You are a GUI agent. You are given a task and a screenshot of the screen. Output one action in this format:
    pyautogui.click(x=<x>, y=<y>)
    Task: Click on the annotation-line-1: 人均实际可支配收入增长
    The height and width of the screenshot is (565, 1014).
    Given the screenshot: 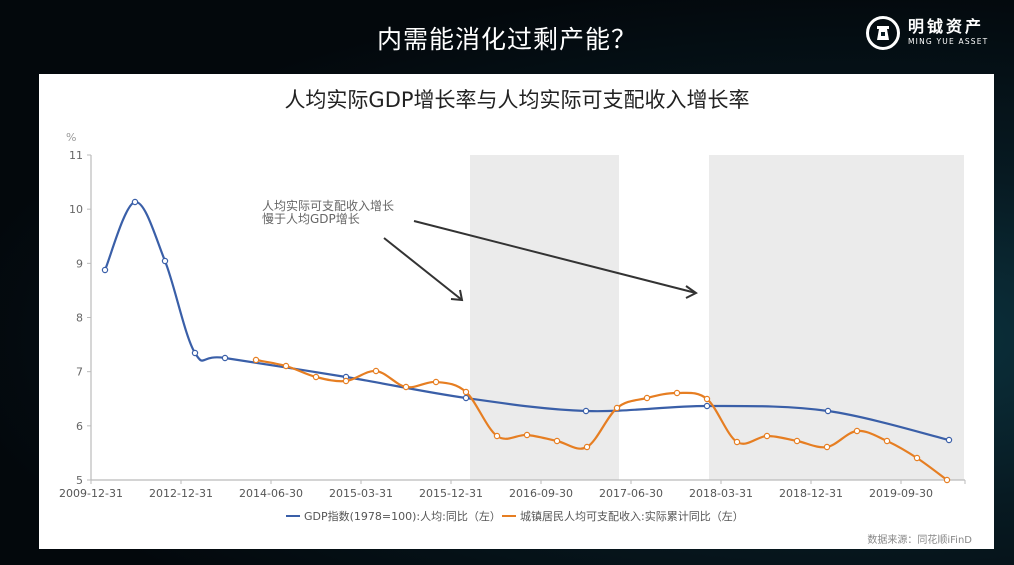 What is the action you would take?
    pyautogui.click(x=328, y=205)
    